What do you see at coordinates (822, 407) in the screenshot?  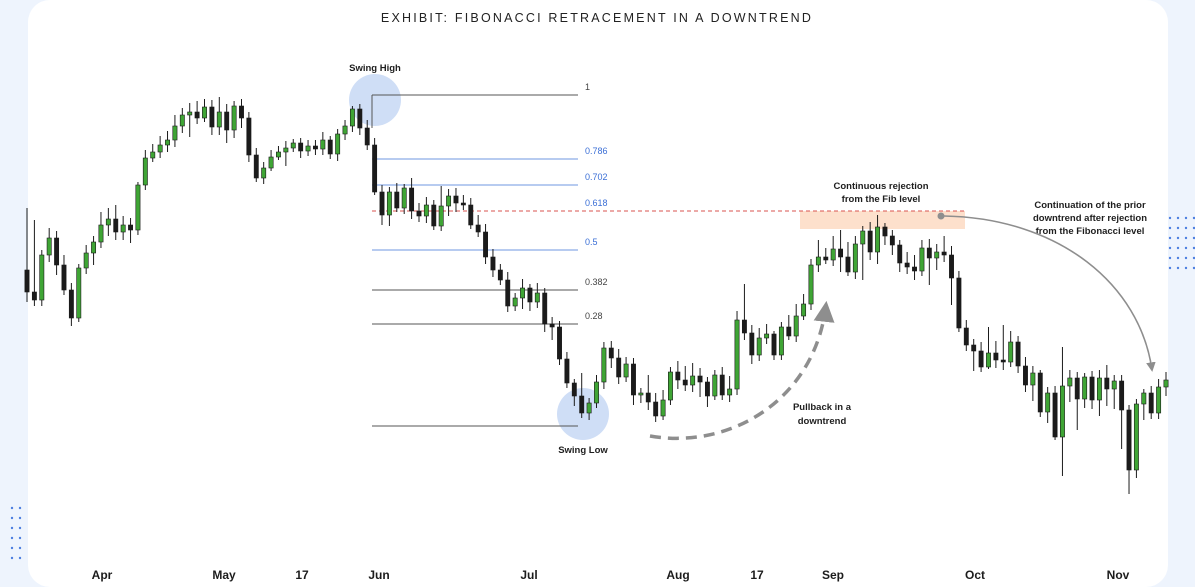 I see `pullback-label-line1: Pullback in a` at bounding box center [822, 407].